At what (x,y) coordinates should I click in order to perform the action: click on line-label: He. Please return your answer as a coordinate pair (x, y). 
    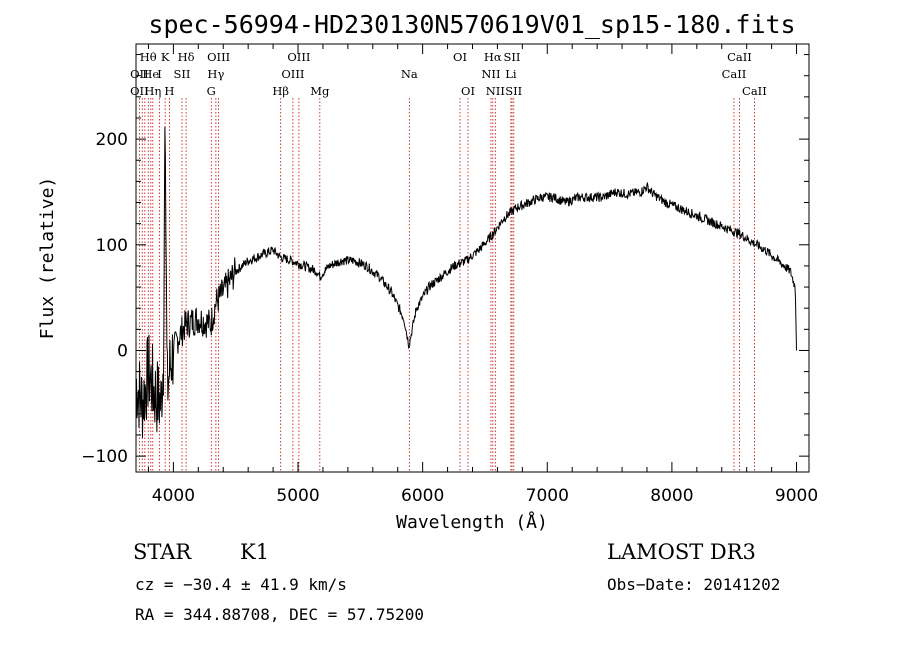
    Looking at the image, I should click on (150, 74).